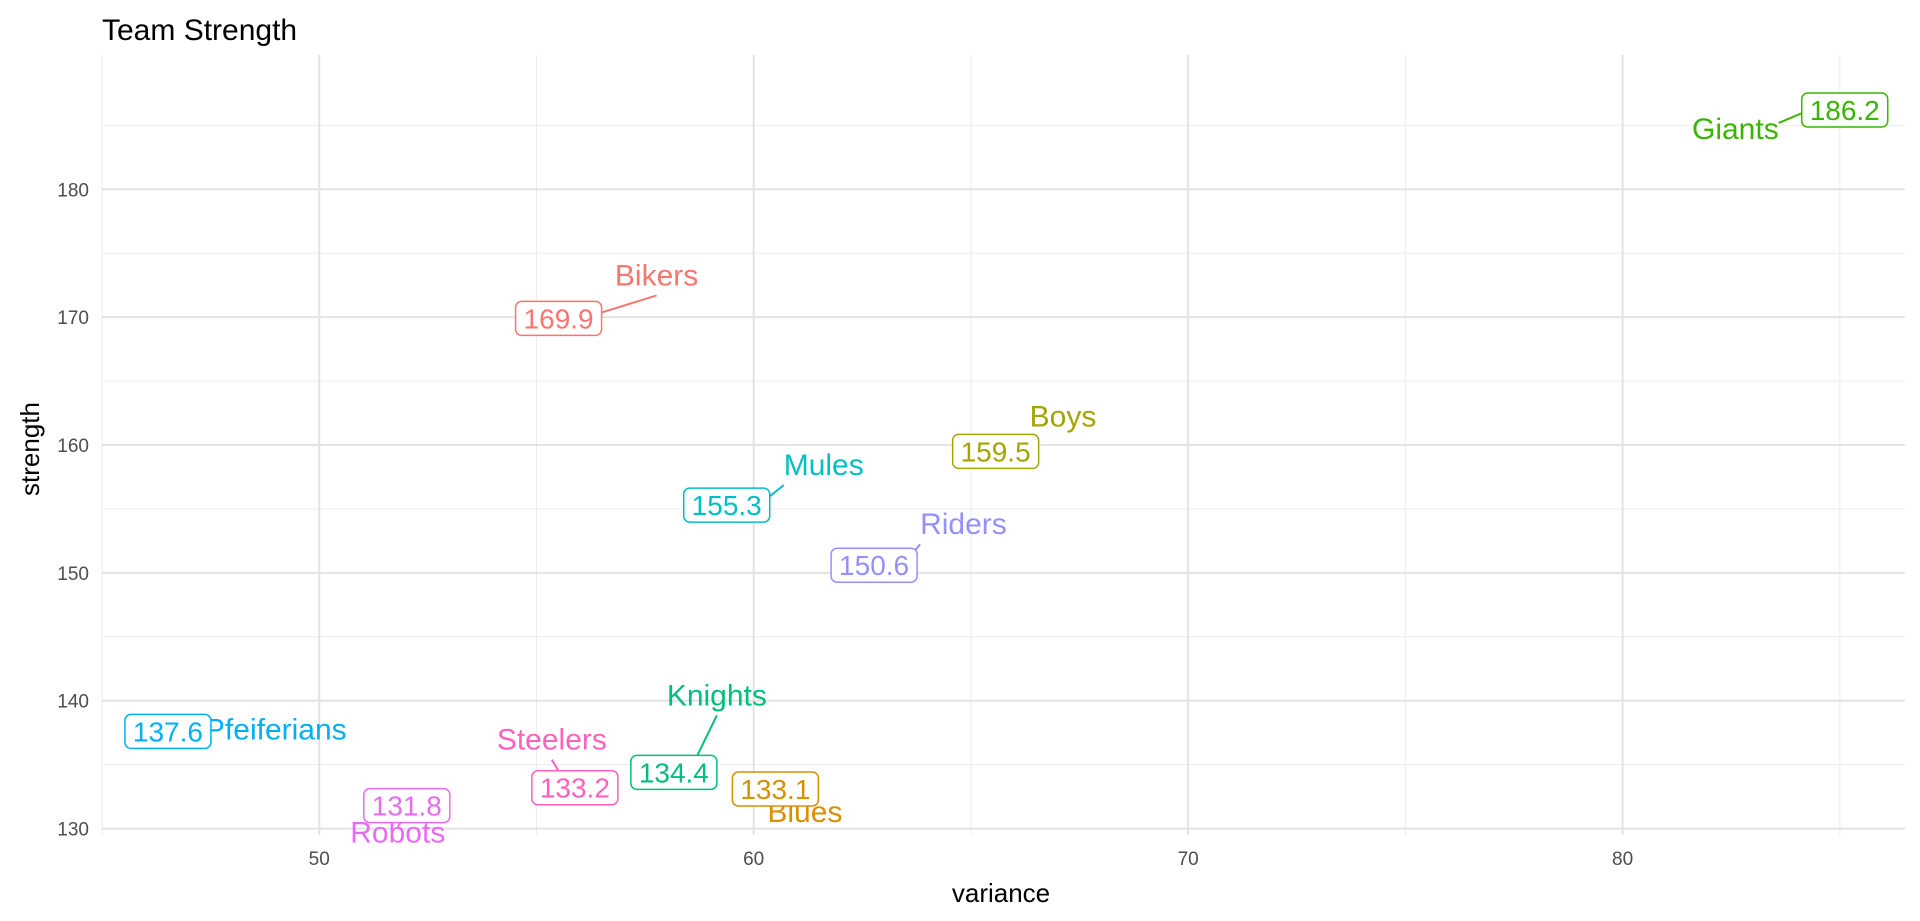 The height and width of the screenshot is (921, 1920). I want to click on y-tick-label: 140, so click(73, 702).